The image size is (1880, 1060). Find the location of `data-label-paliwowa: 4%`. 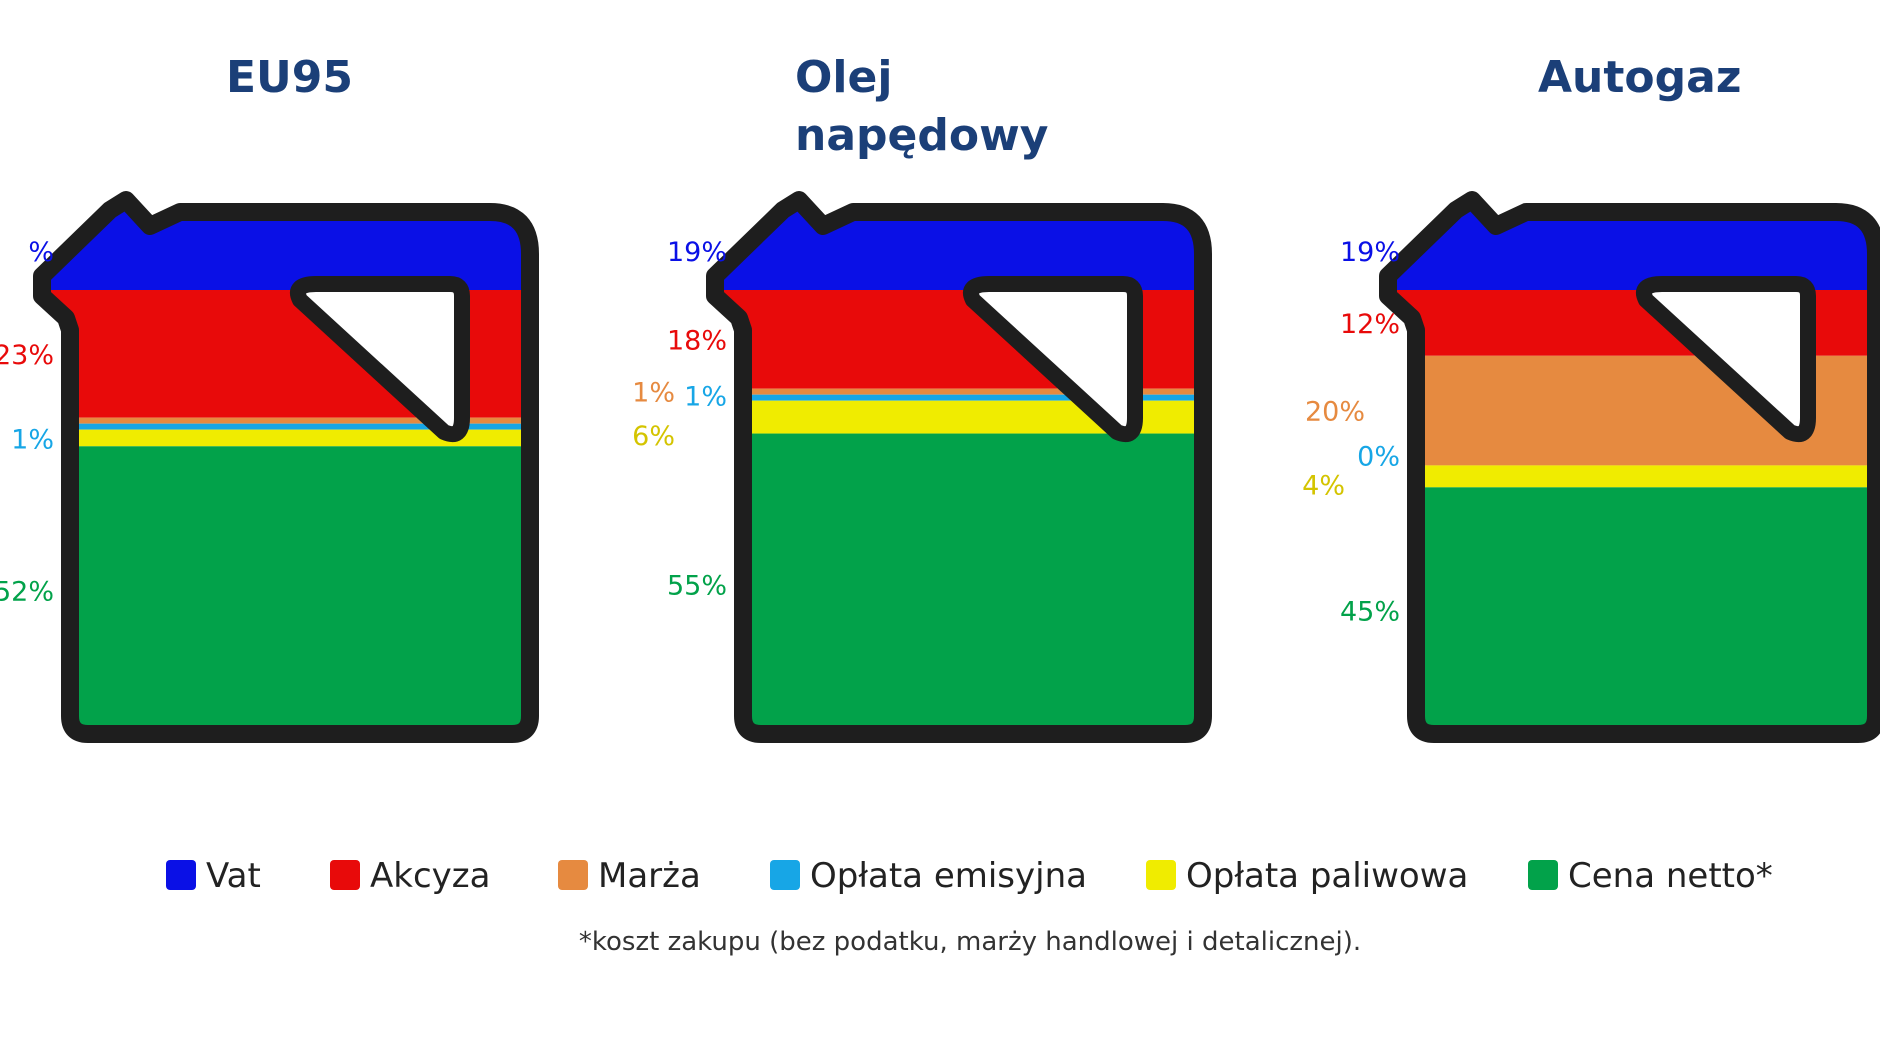

data-label-paliwowa: 4% is located at coordinates (1323, 485).